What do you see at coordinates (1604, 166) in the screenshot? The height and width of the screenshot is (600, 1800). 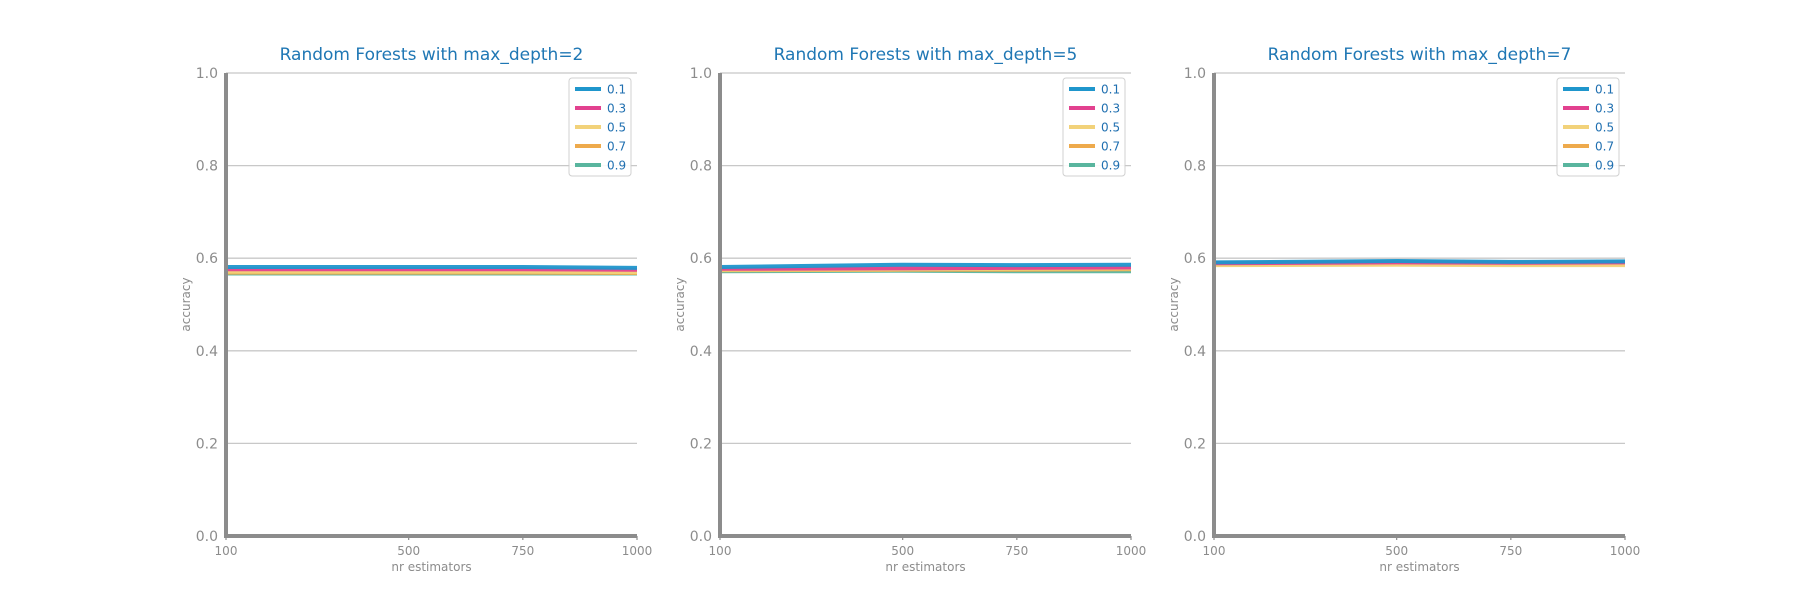 I see `chart-3-legend-label-0.9: 0.9` at bounding box center [1604, 166].